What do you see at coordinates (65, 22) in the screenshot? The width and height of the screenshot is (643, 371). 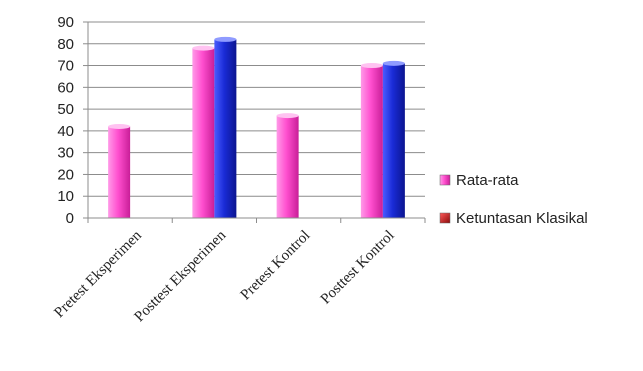 I see `y-tick-label: 90` at bounding box center [65, 22].